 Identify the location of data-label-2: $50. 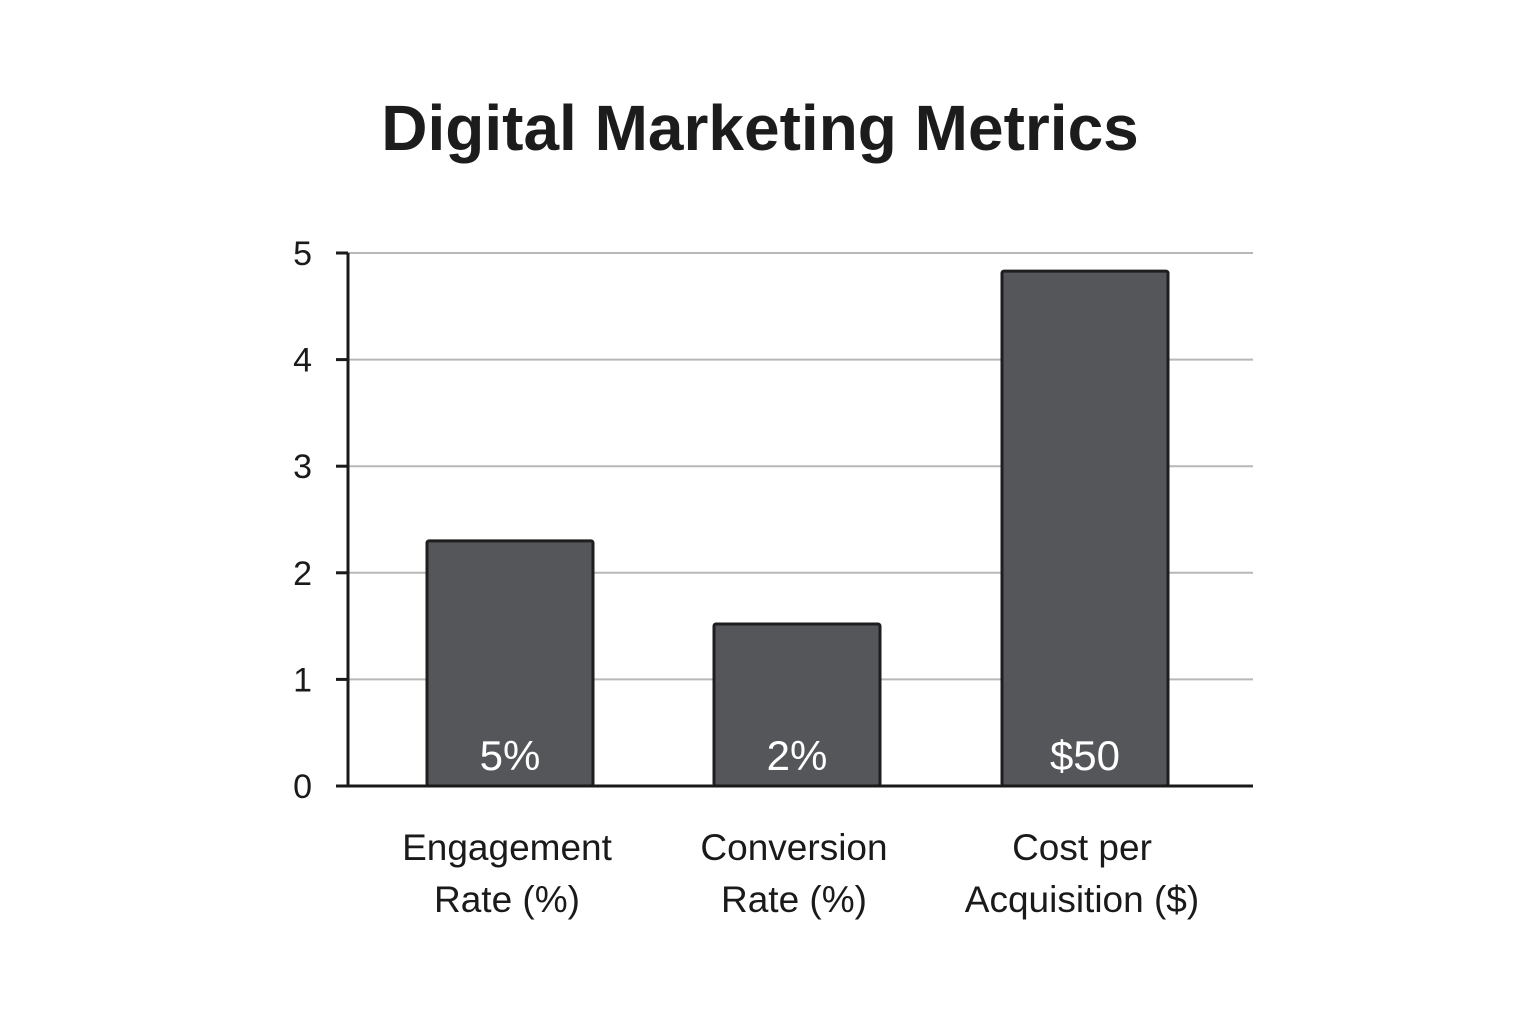
(1085, 755).